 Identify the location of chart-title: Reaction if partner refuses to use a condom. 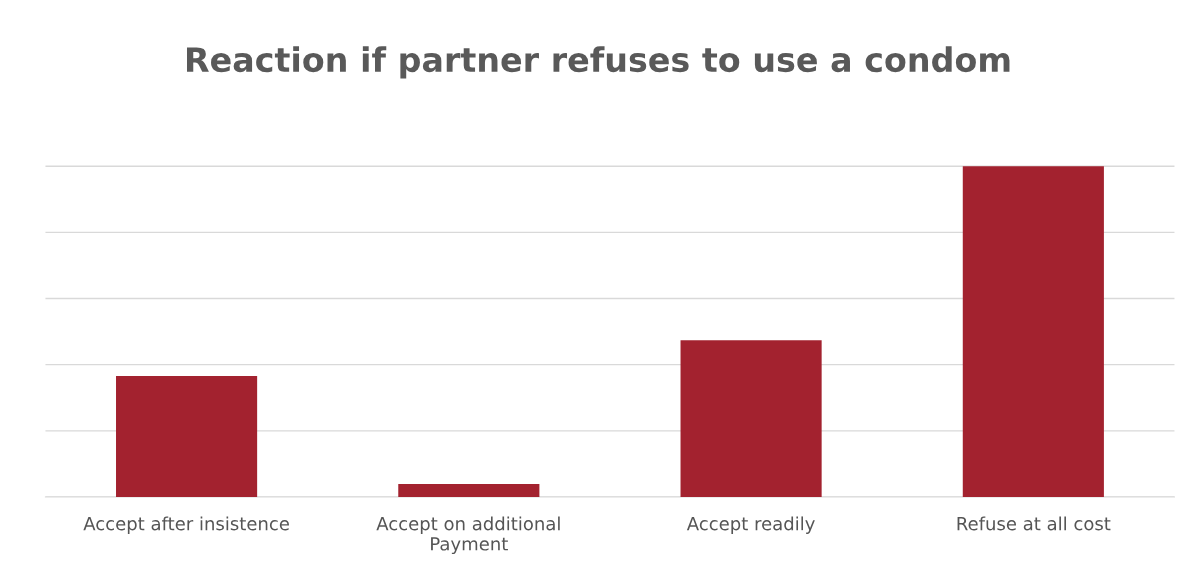
(598, 62).